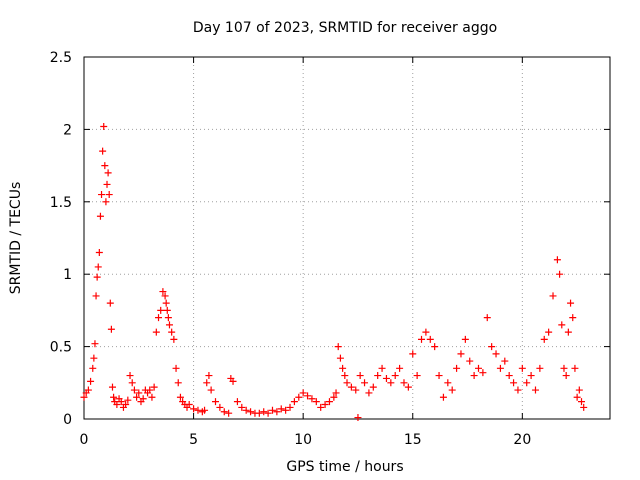  I want to click on x-tick-label: 10, so click(303, 440).